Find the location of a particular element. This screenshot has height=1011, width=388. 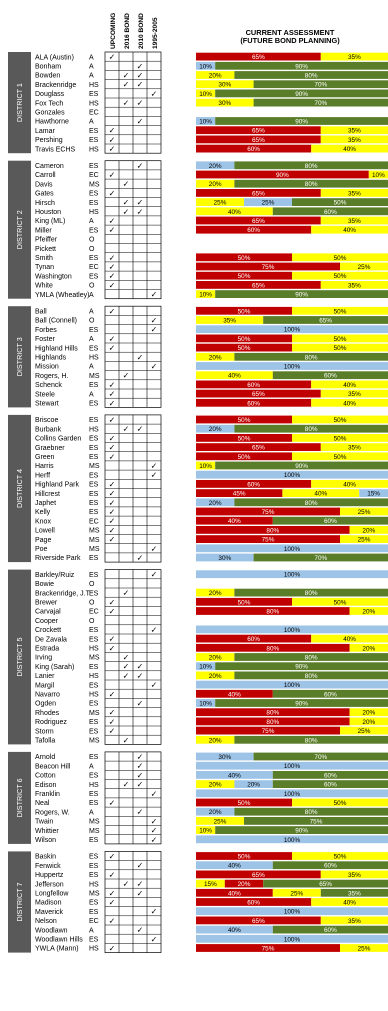

column-header: 2010 BOND is located at coordinates (141, 31).